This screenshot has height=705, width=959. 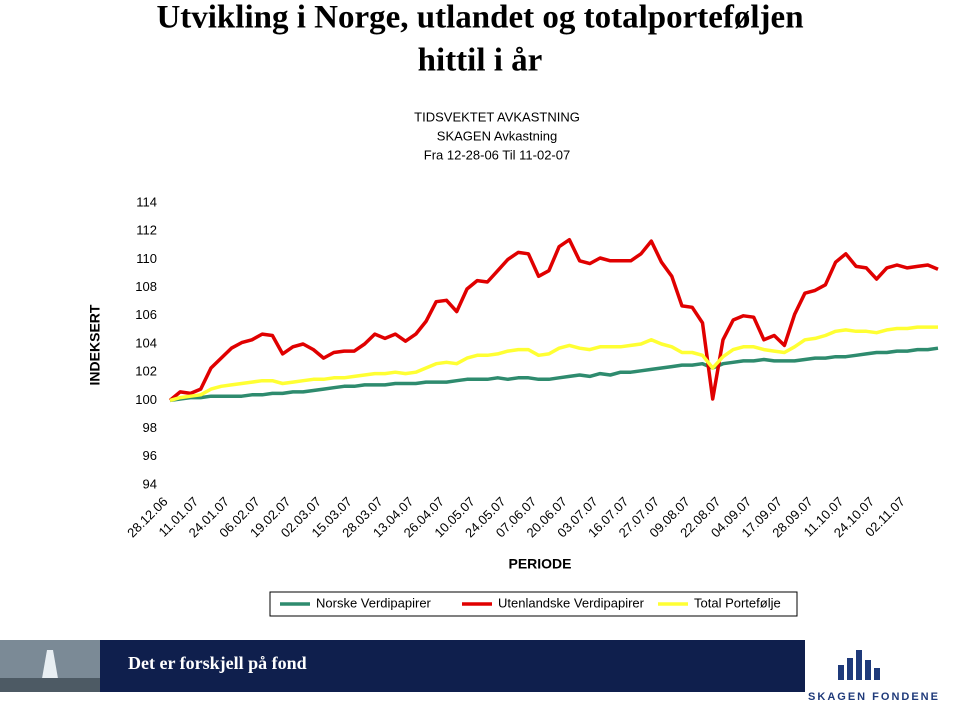 I want to click on logo-mark, so click(x=859, y=665).